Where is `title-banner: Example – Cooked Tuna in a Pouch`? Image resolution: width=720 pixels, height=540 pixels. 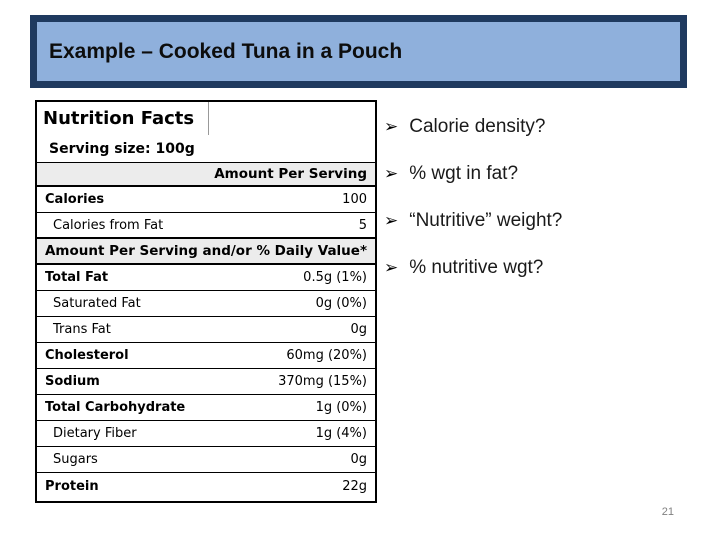
title-banner: Example – Cooked Tuna in a Pouch is located at coordinates (358, 51).